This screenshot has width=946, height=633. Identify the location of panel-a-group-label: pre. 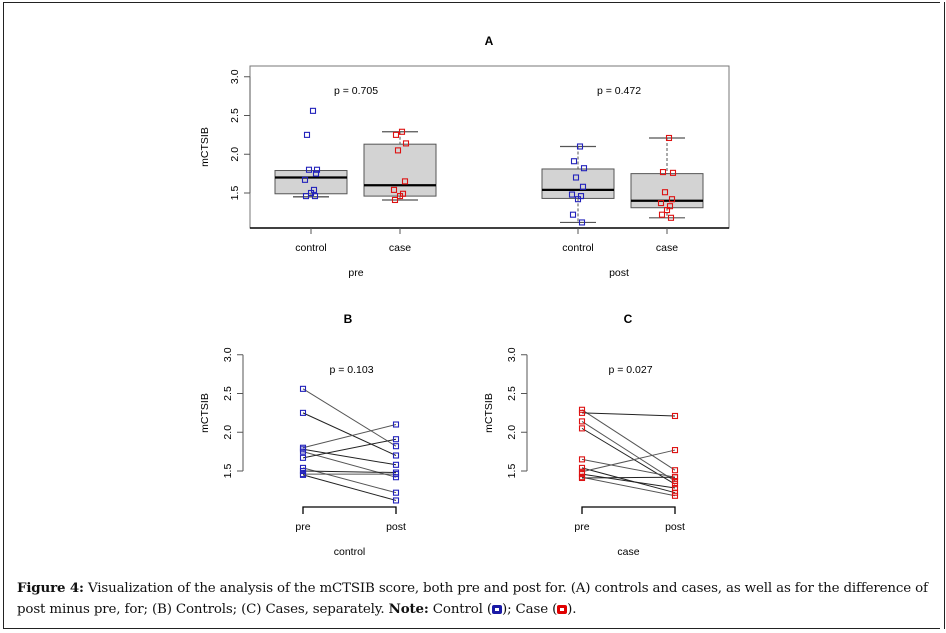
(355, 273).